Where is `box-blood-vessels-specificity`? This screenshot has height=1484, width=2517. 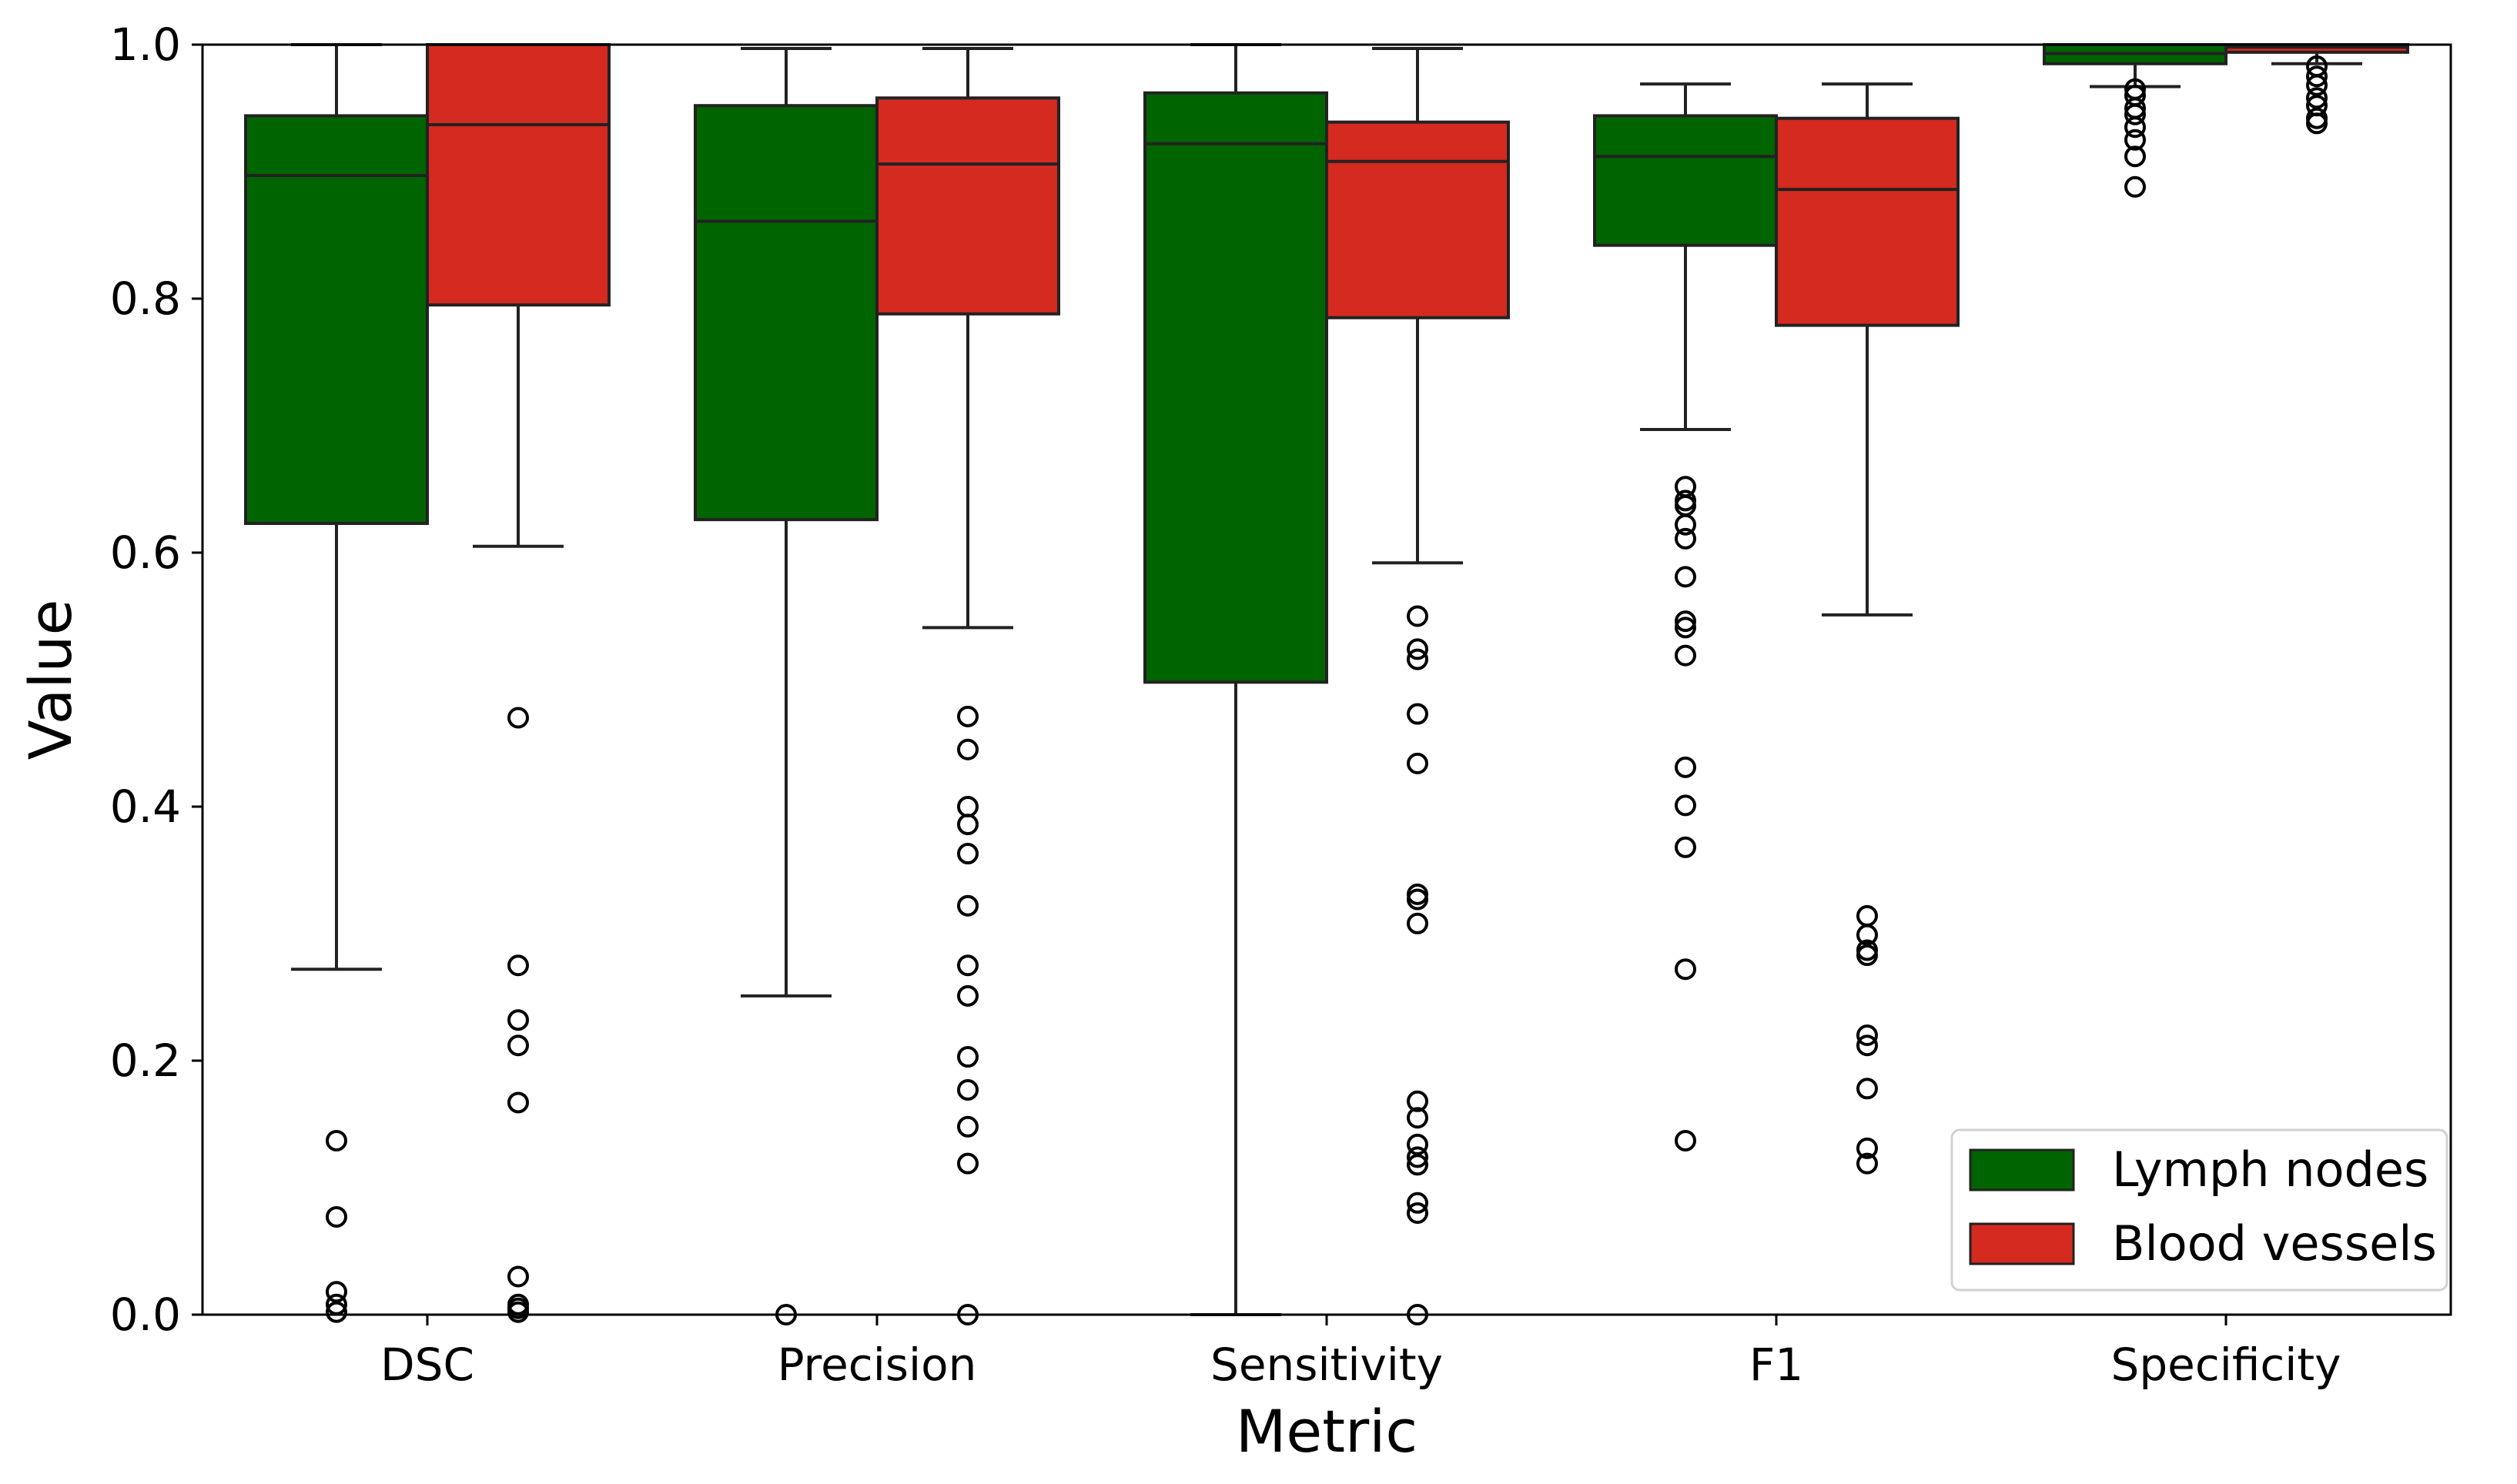
box-blood-vessels-specificity is located at coordinates (2316, 89).